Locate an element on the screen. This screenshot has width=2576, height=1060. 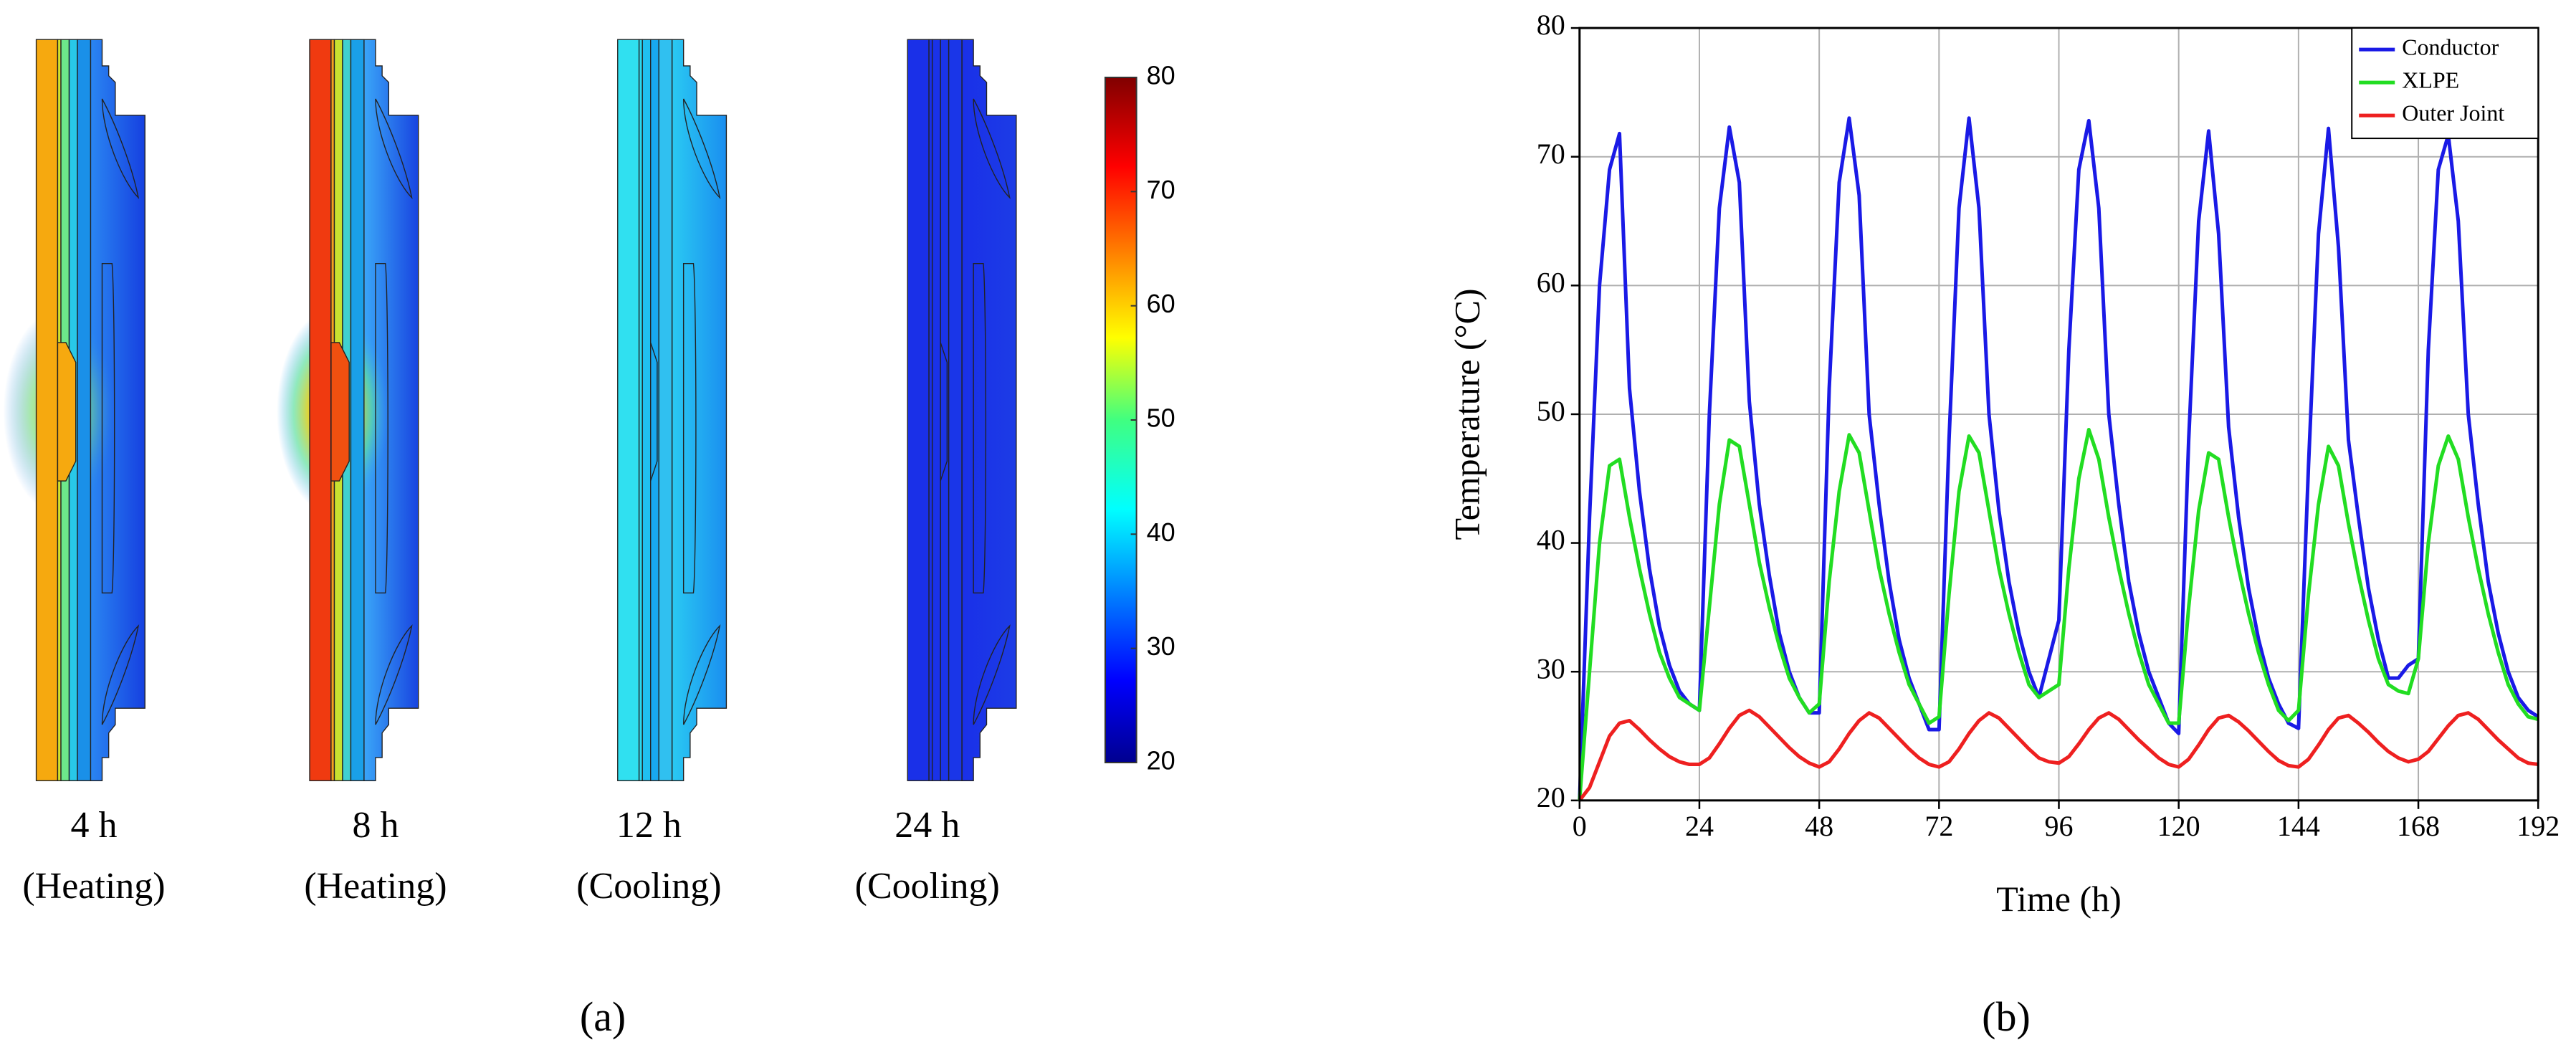
legend-label: Conductor is located at coordinates (2450, 47).